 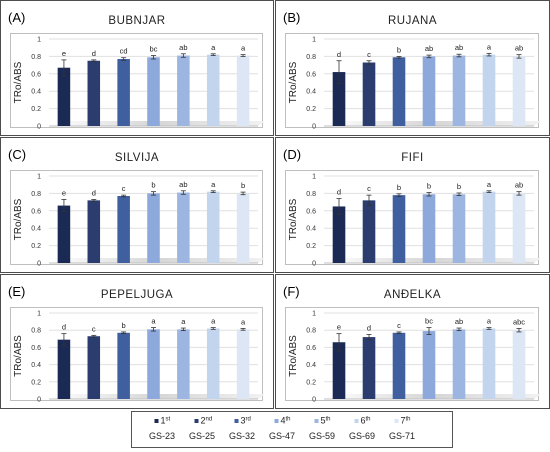 What do you see at coordinates (412, 21) in the screenshot?
I see `chart-title: RUJANA` at bounding box center [412, 21].